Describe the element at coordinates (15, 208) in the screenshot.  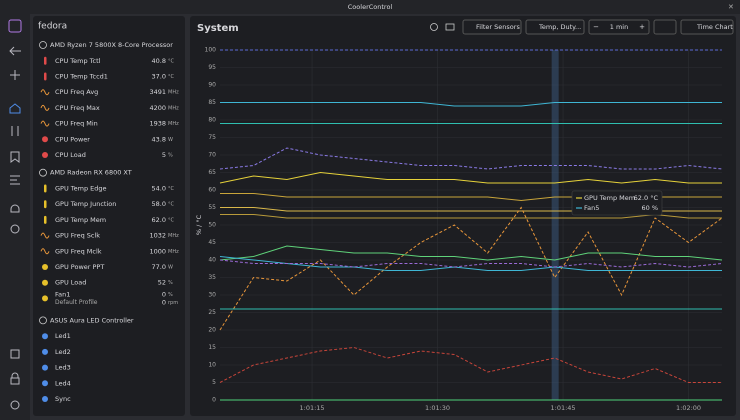
I see `alerts` at that location.